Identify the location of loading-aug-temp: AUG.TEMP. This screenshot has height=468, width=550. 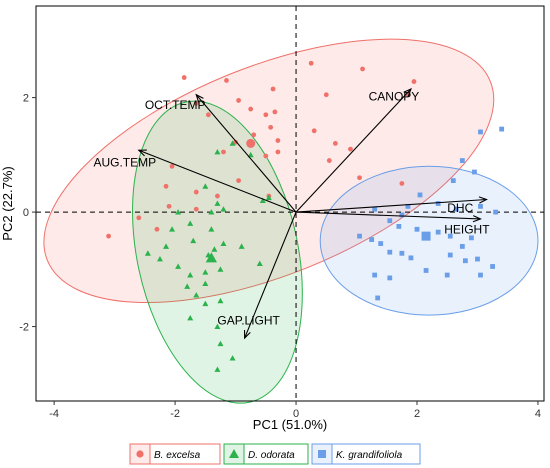
(195, 181).